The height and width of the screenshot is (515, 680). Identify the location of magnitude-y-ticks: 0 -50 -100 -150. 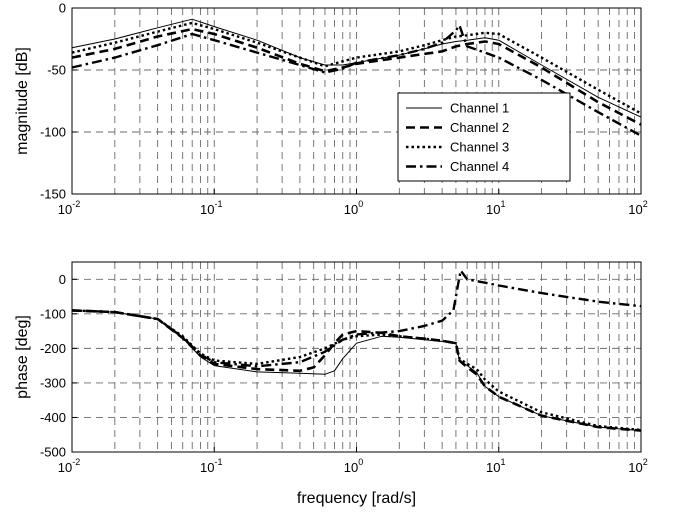
(58, 101).